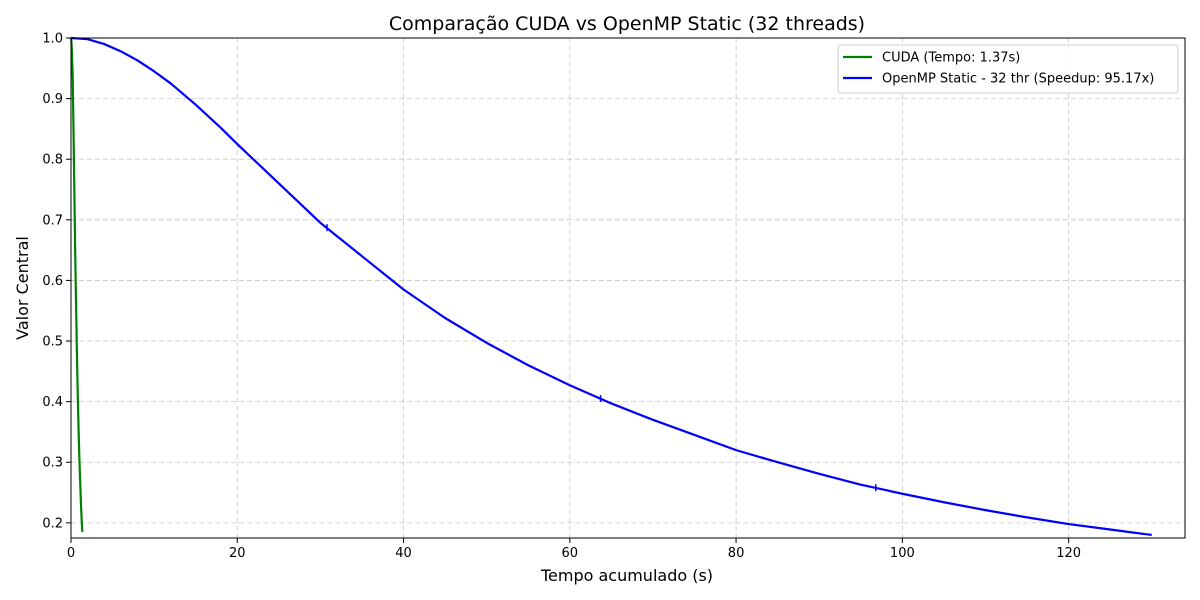 Image resolution: width=1200 pixels, height=600 pixels. I want to click on series-line-cuda, so click(76, 285).